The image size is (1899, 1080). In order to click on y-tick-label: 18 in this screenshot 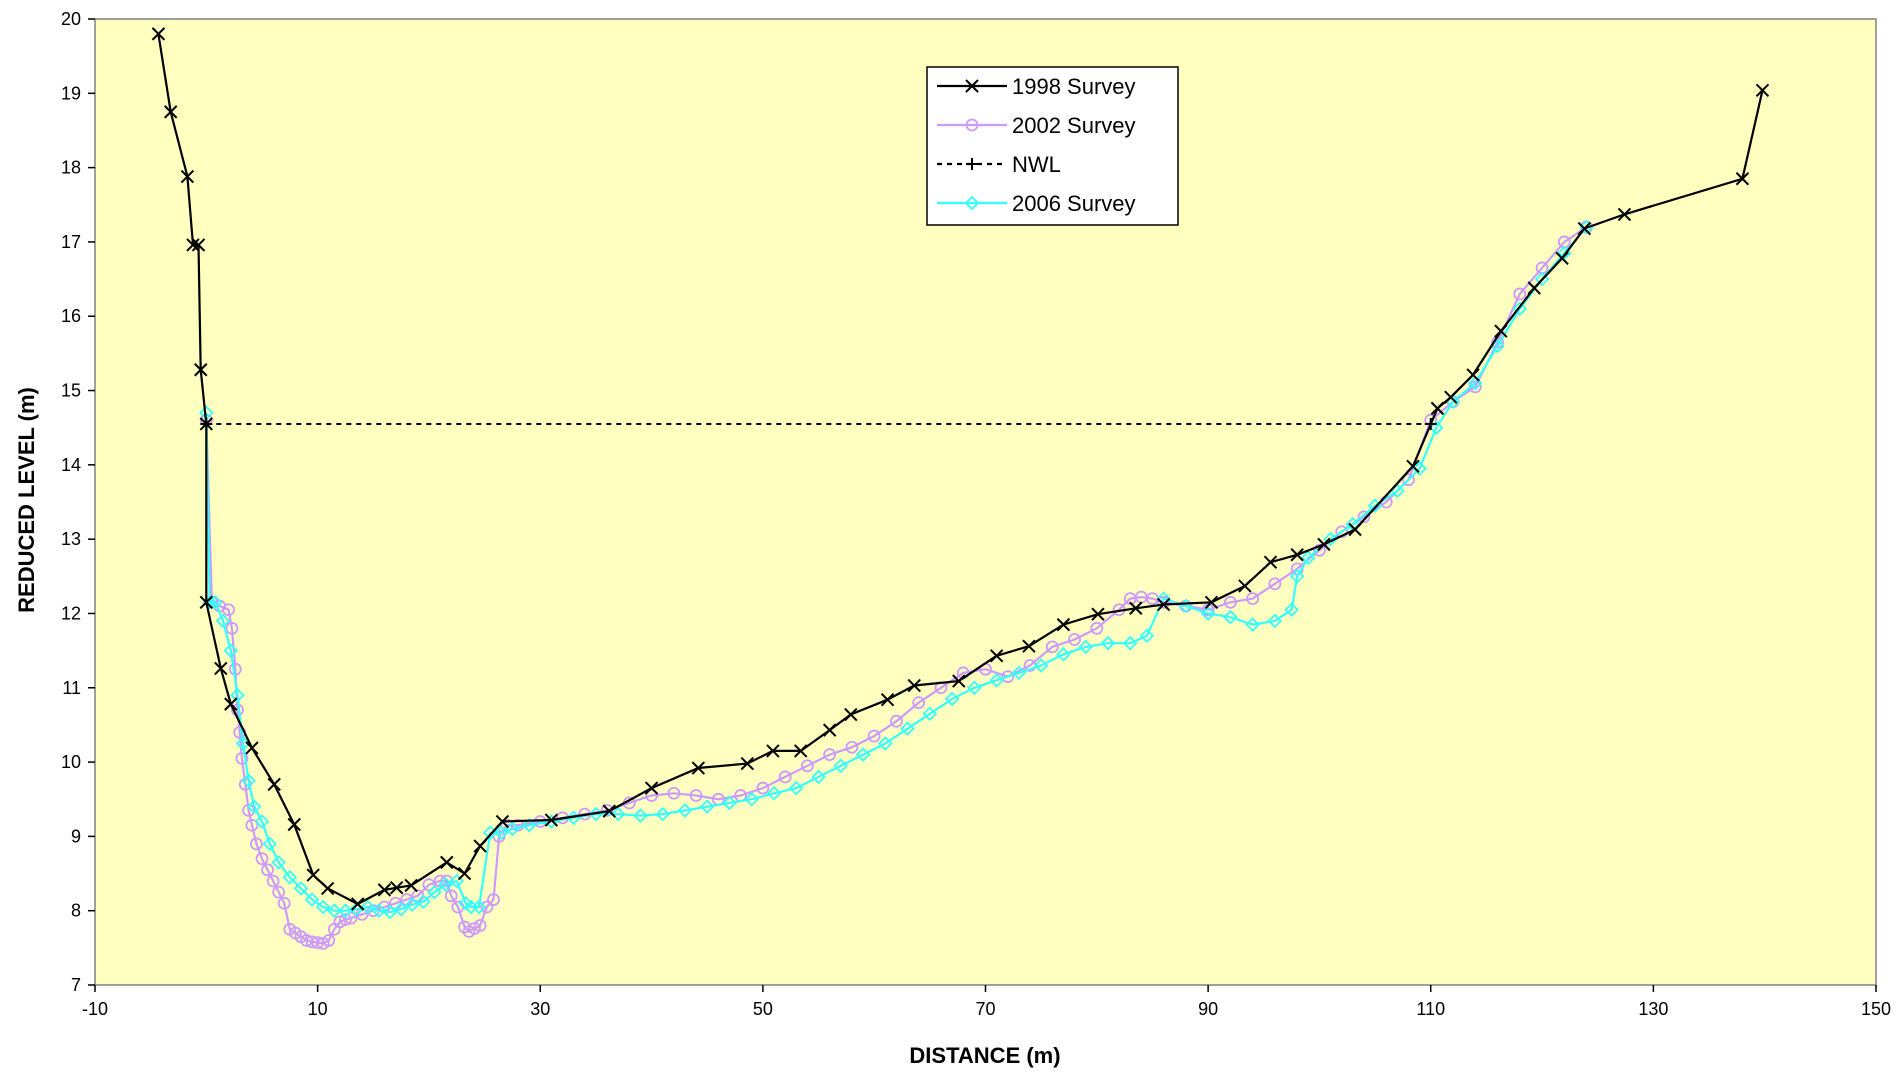, I will do `click(71, 168)`.